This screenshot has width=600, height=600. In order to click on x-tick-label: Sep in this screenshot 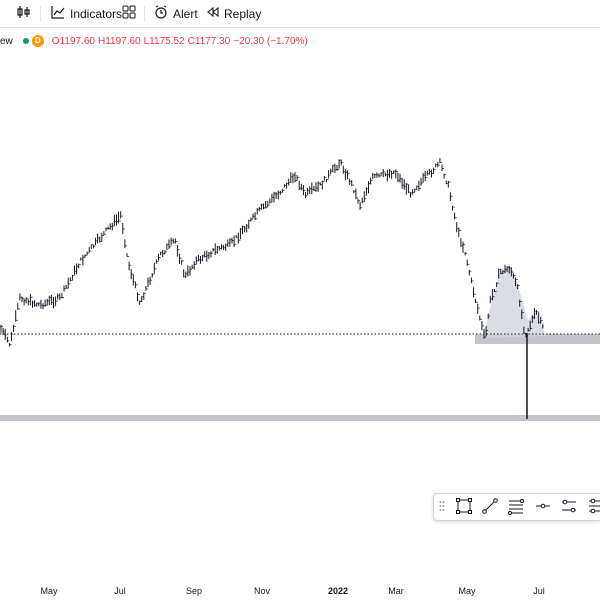, I will do `click(194, 591)`.